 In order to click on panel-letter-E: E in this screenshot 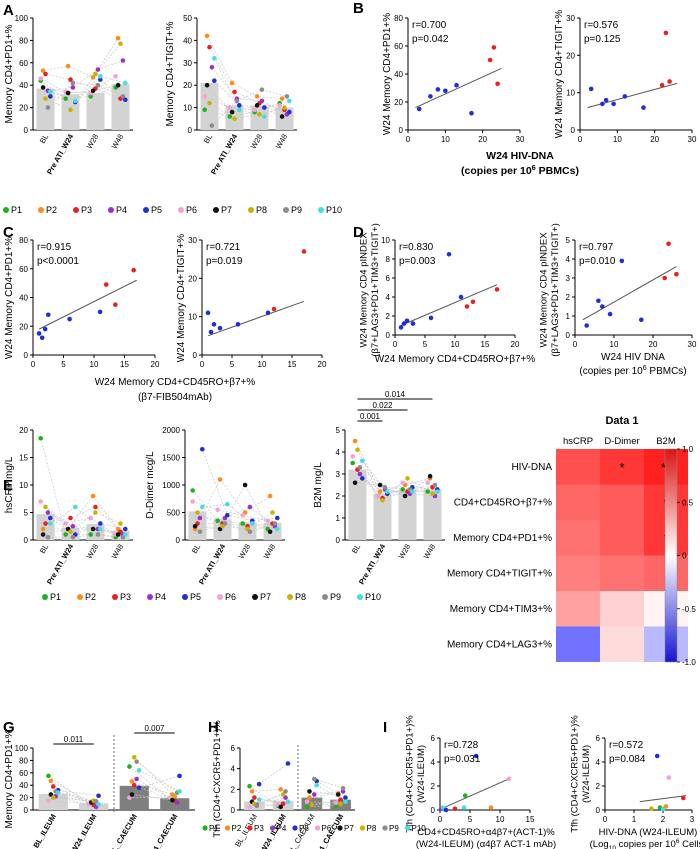, I will do `click(8, 485)`.